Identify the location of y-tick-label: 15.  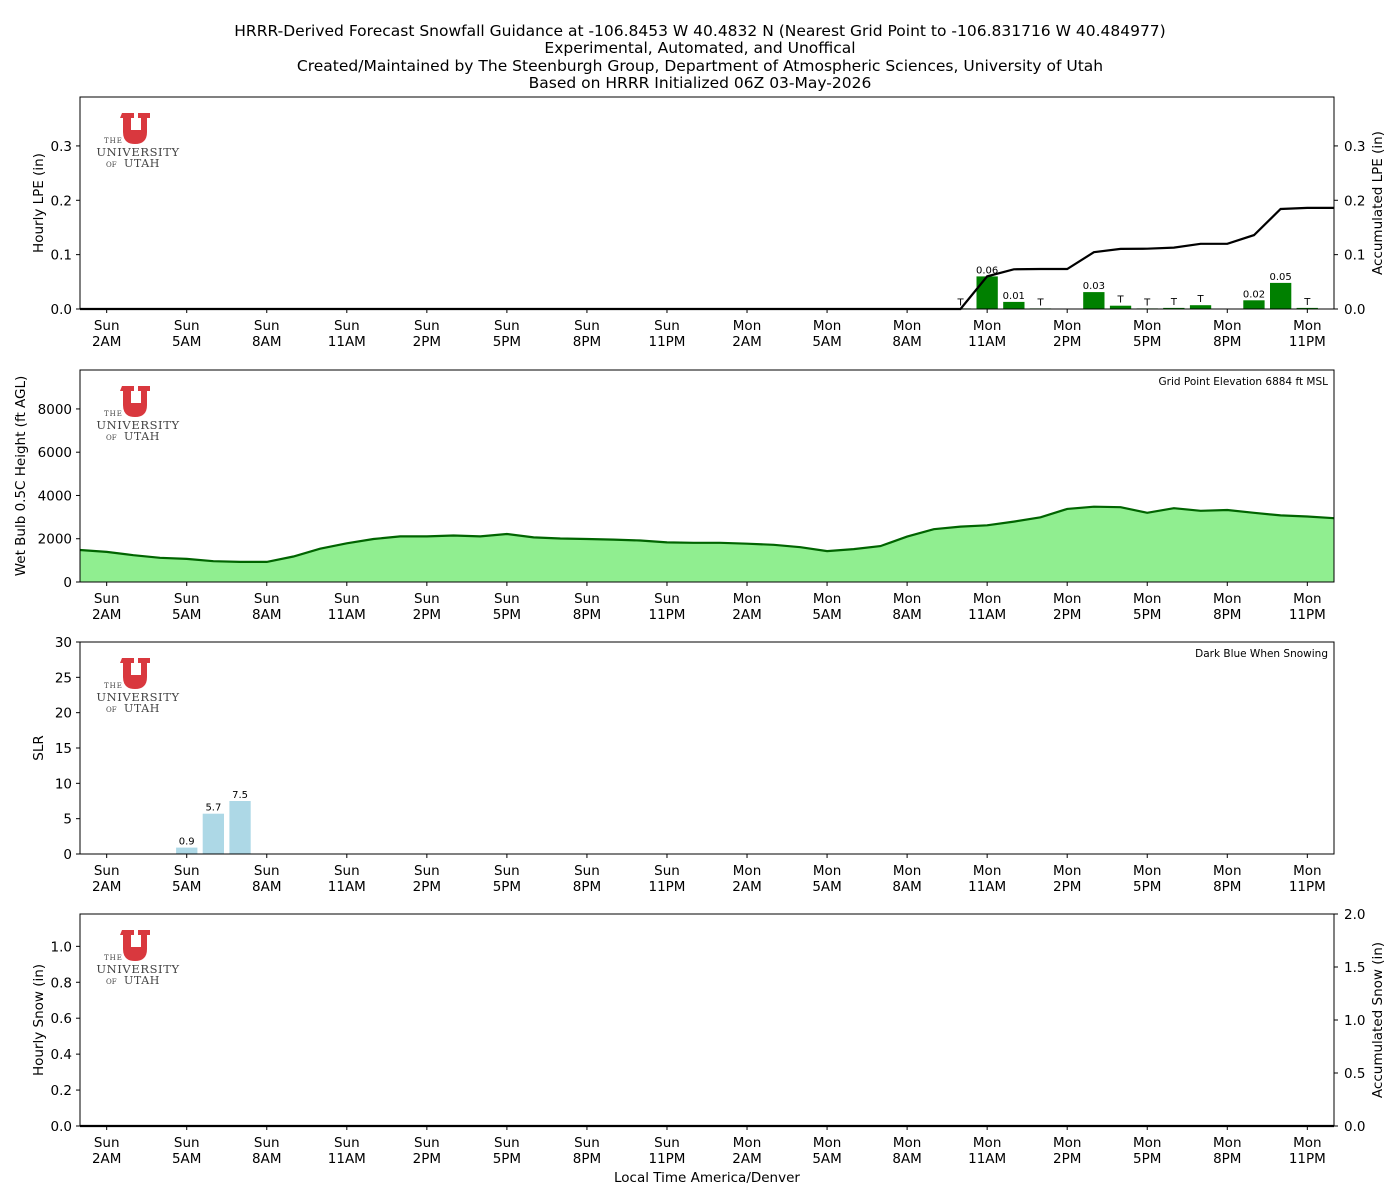
(63, 749).